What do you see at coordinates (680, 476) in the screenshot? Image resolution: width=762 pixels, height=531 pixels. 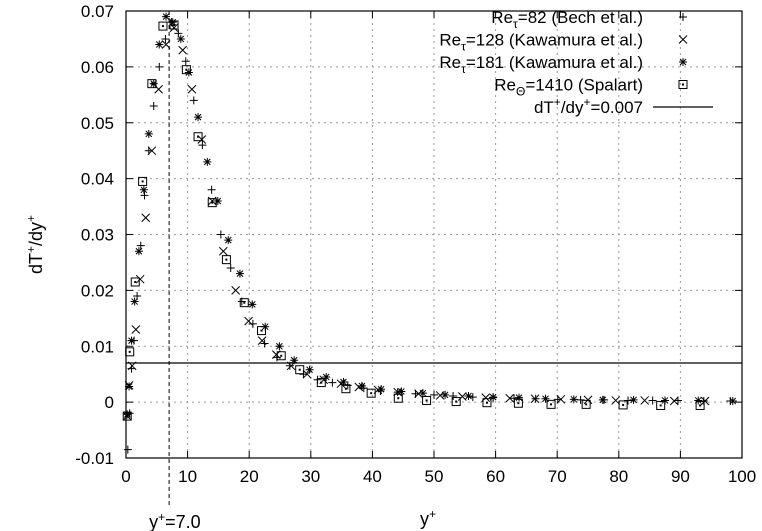 I see `x-tick-label: 90` at bounding box center [680, 476].